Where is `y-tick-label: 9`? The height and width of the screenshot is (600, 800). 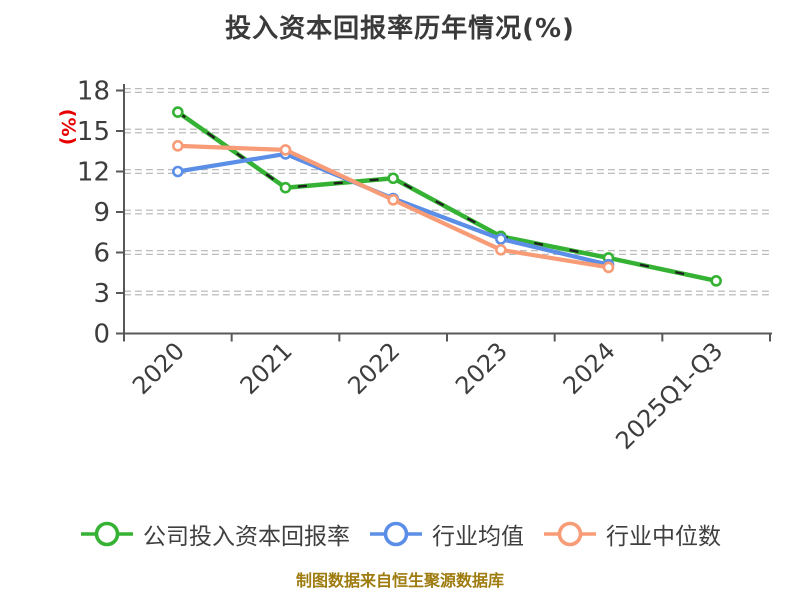
y-tick-label: 9 is located at coordinates (101, 213).